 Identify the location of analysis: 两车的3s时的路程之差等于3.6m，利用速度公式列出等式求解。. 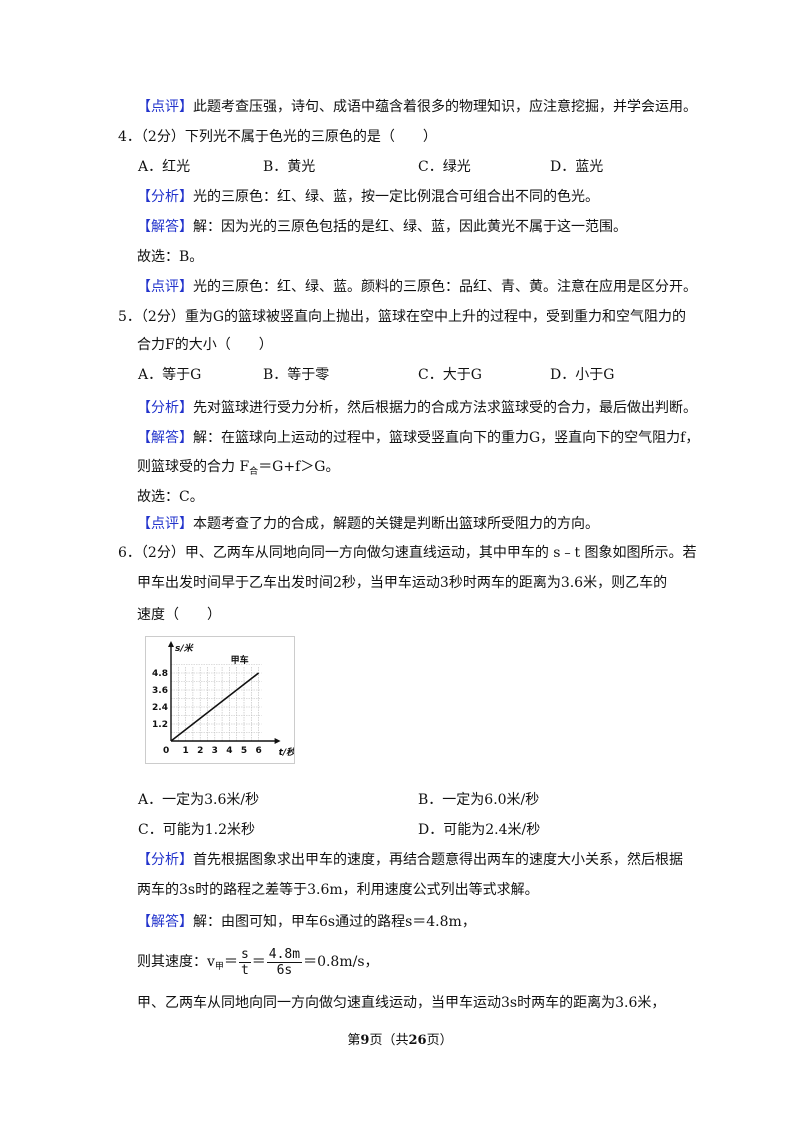
(338, 890).